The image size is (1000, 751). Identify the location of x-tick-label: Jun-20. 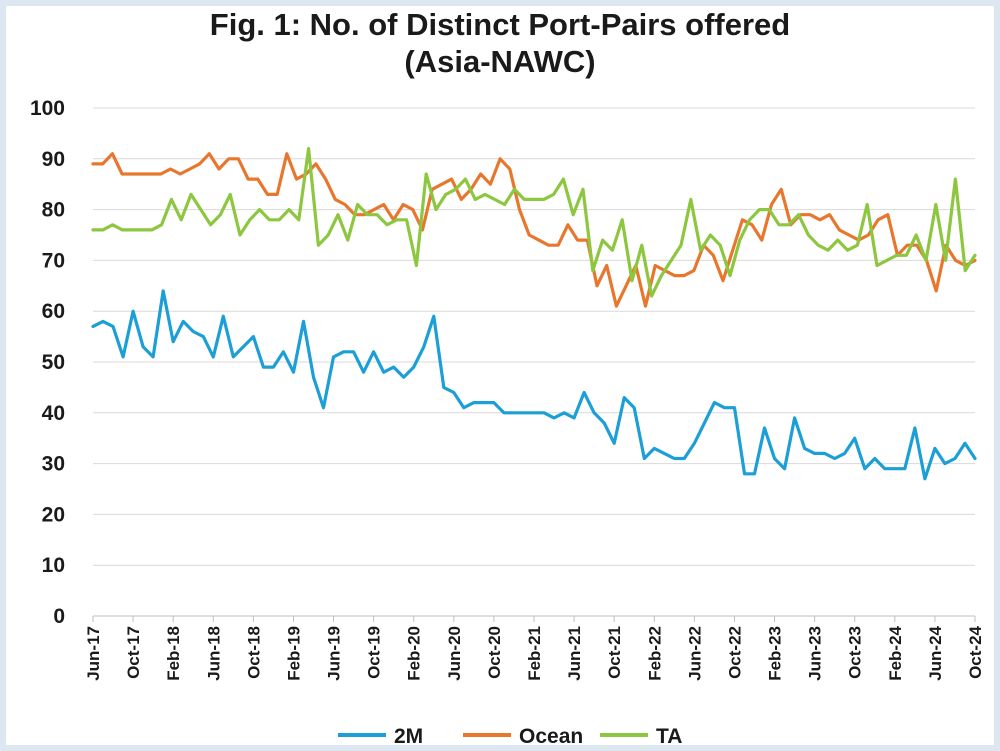
(454, 653).